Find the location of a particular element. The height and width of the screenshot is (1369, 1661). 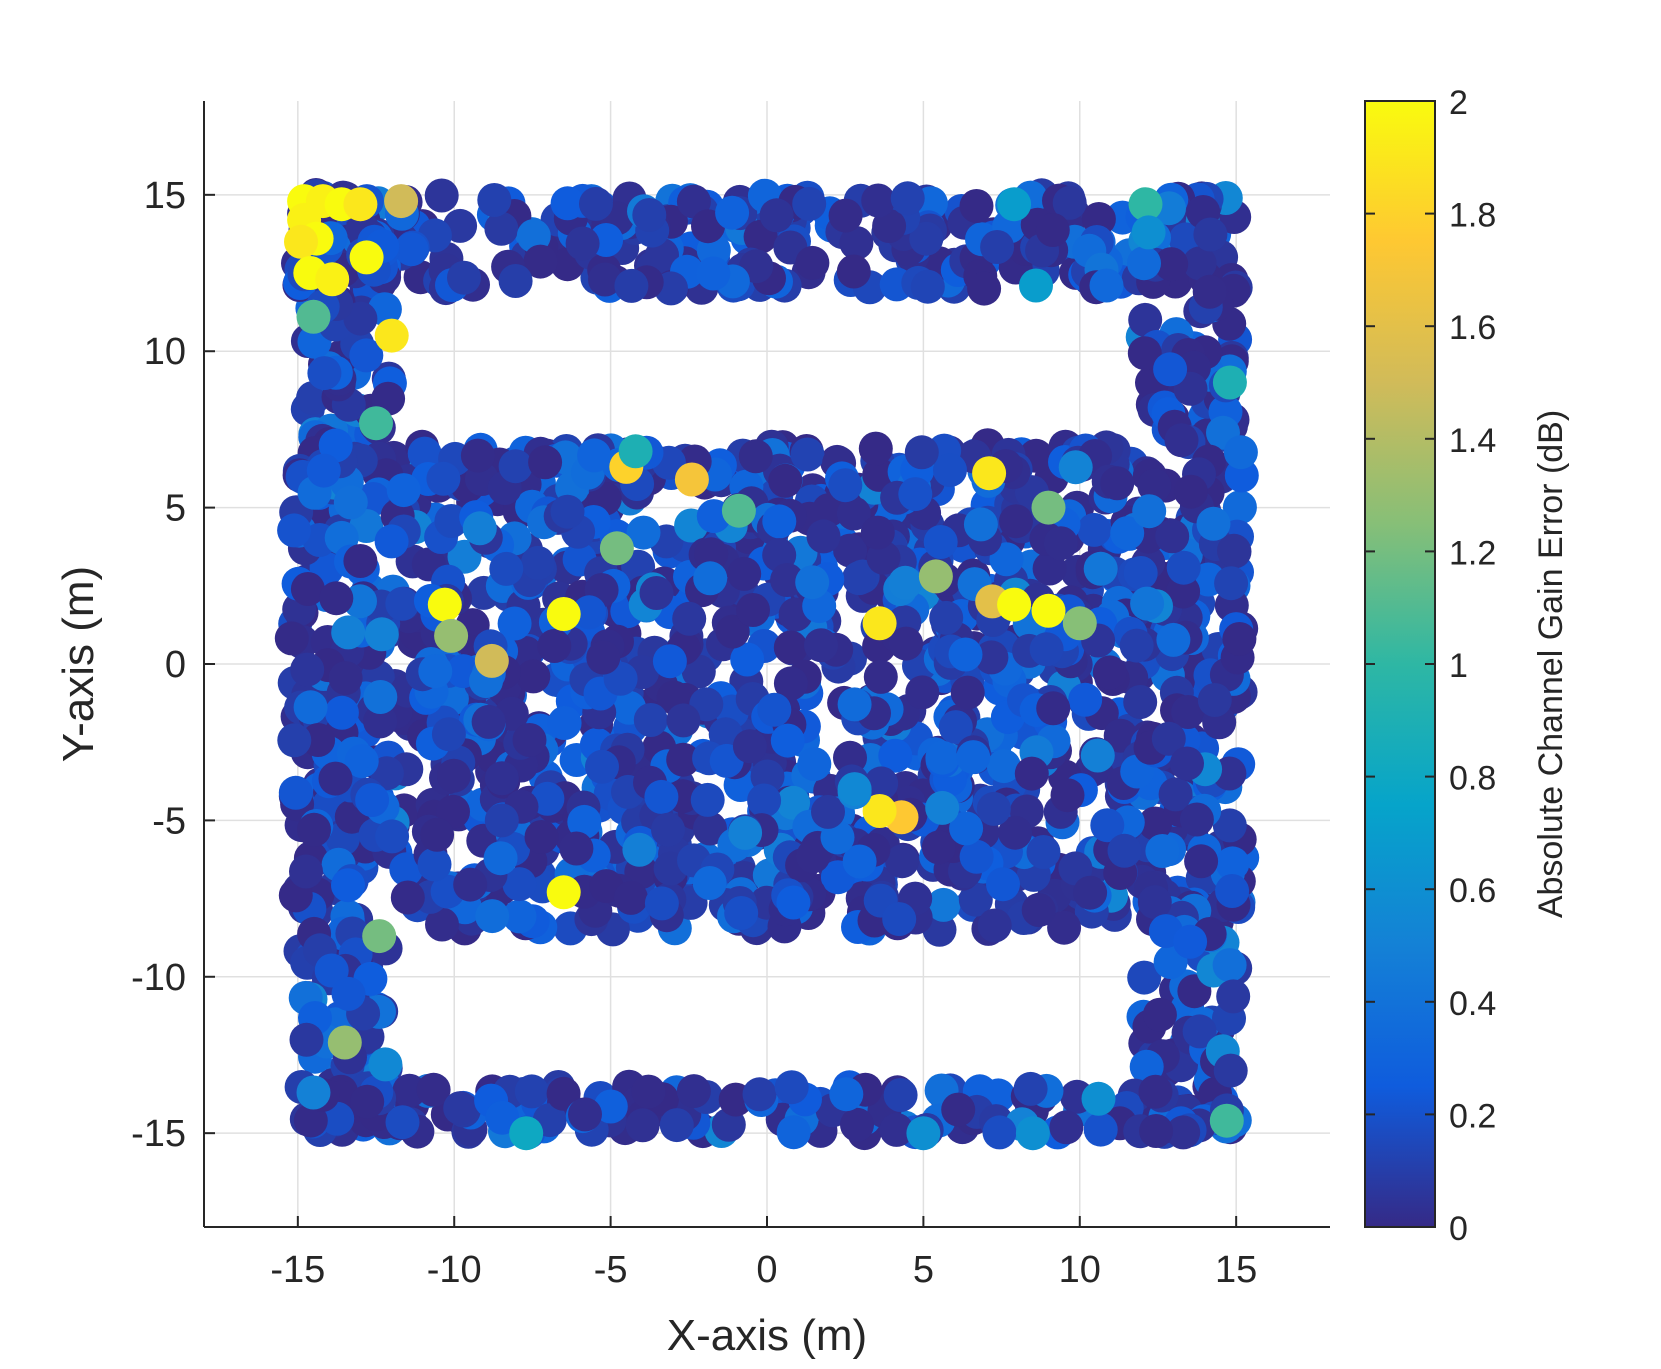

y-tick-label: 15 is located at coordinates (165, 196).